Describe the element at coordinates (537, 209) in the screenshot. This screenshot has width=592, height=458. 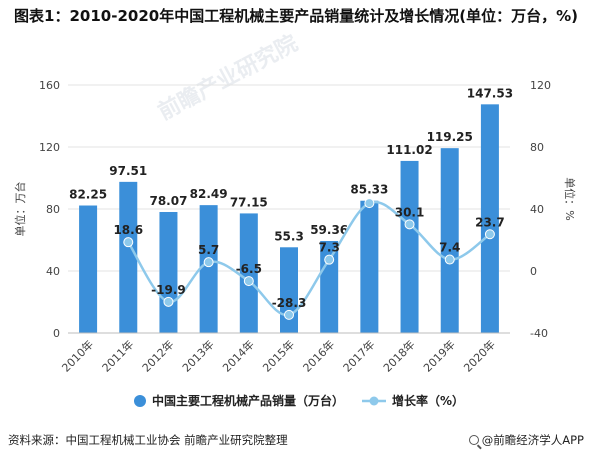
I see `right-tick-label: 40` at that location.